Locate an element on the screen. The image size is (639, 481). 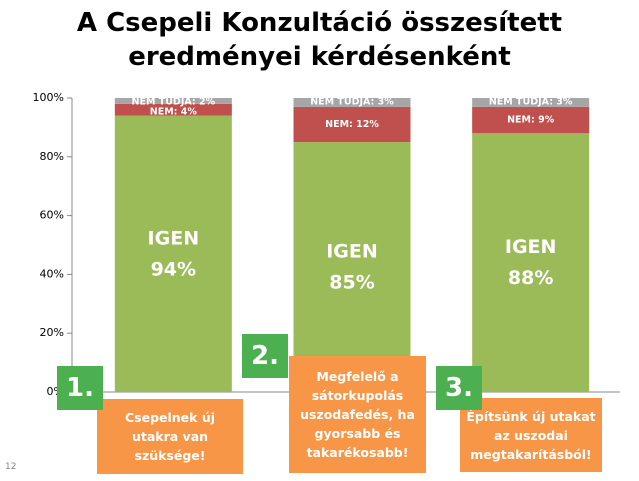
question-number: 3. is located at coordinates (459, 388).